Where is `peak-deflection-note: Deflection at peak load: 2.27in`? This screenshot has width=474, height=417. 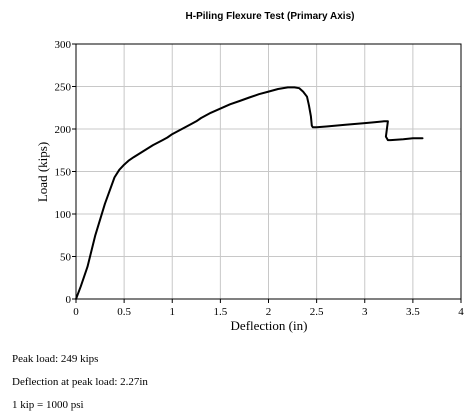 peak-deflection-note: Deflection at peak load: 2.27in is located at coordinates (80, 382).